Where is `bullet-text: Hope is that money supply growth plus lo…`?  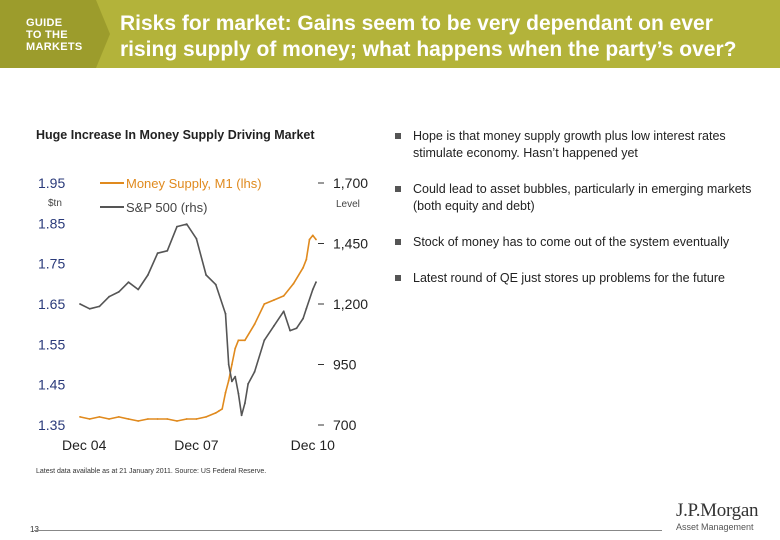 bullet-text: Hope is that money supply growth plus lo… is located at coordinates (569, 144).